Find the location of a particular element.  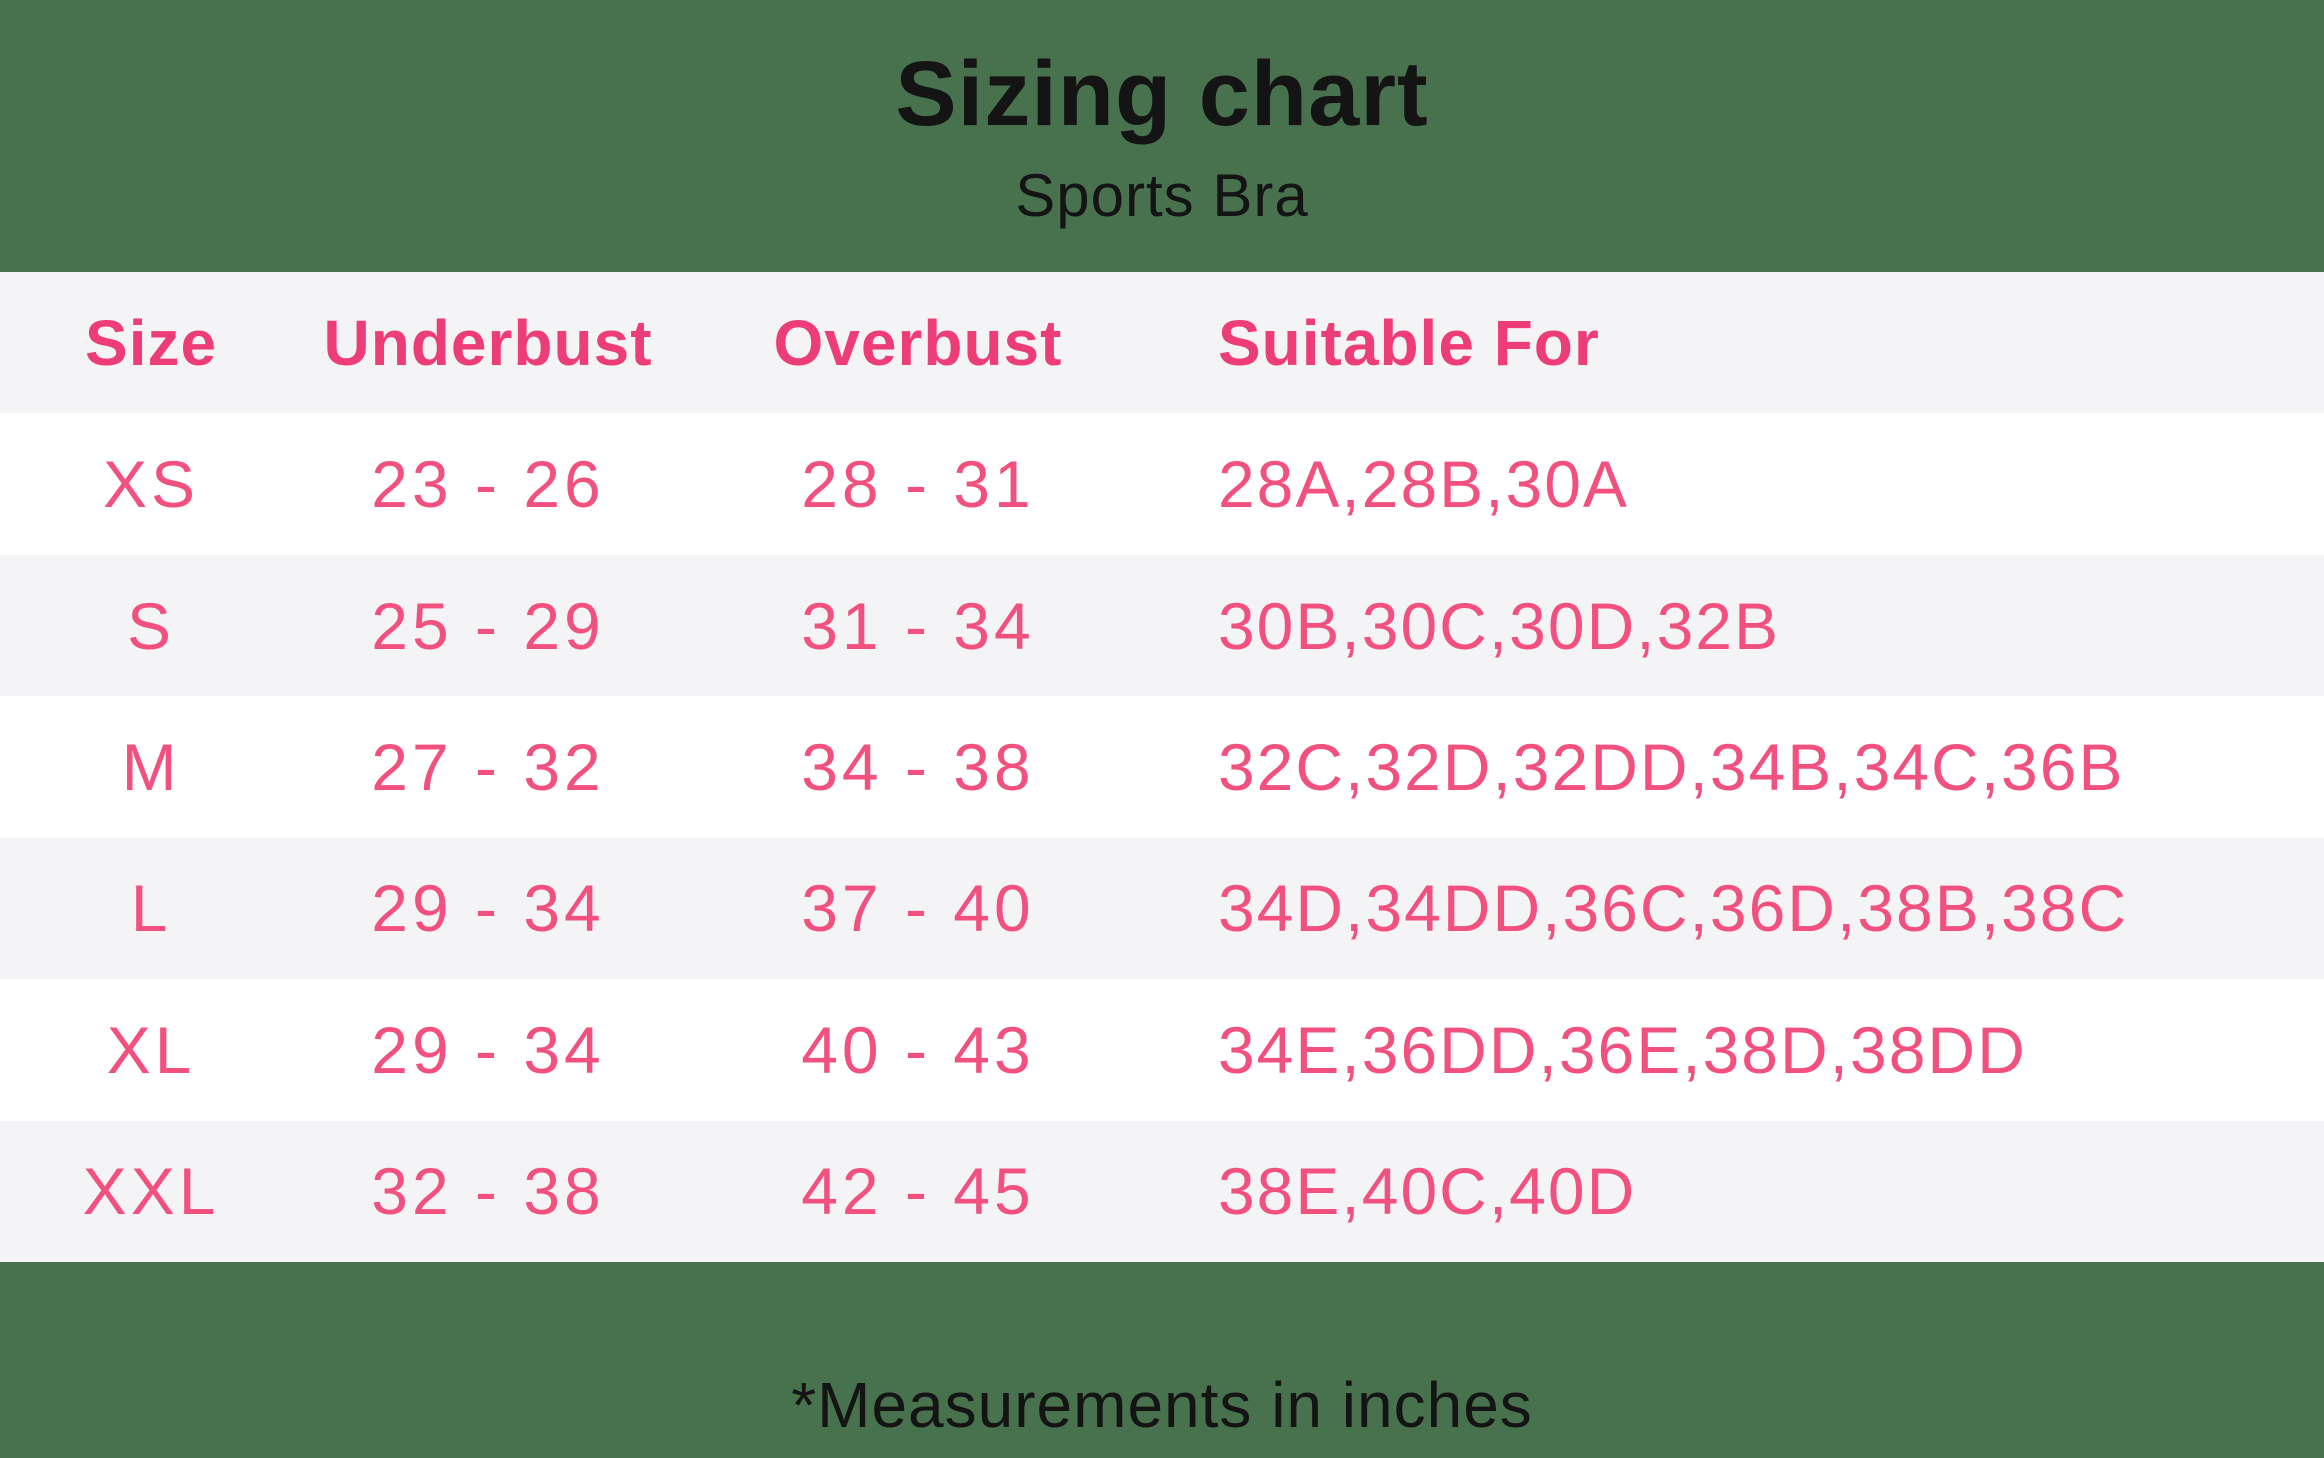

cell-underbust: 32 - 38 is located at coordinates (488, 1191).